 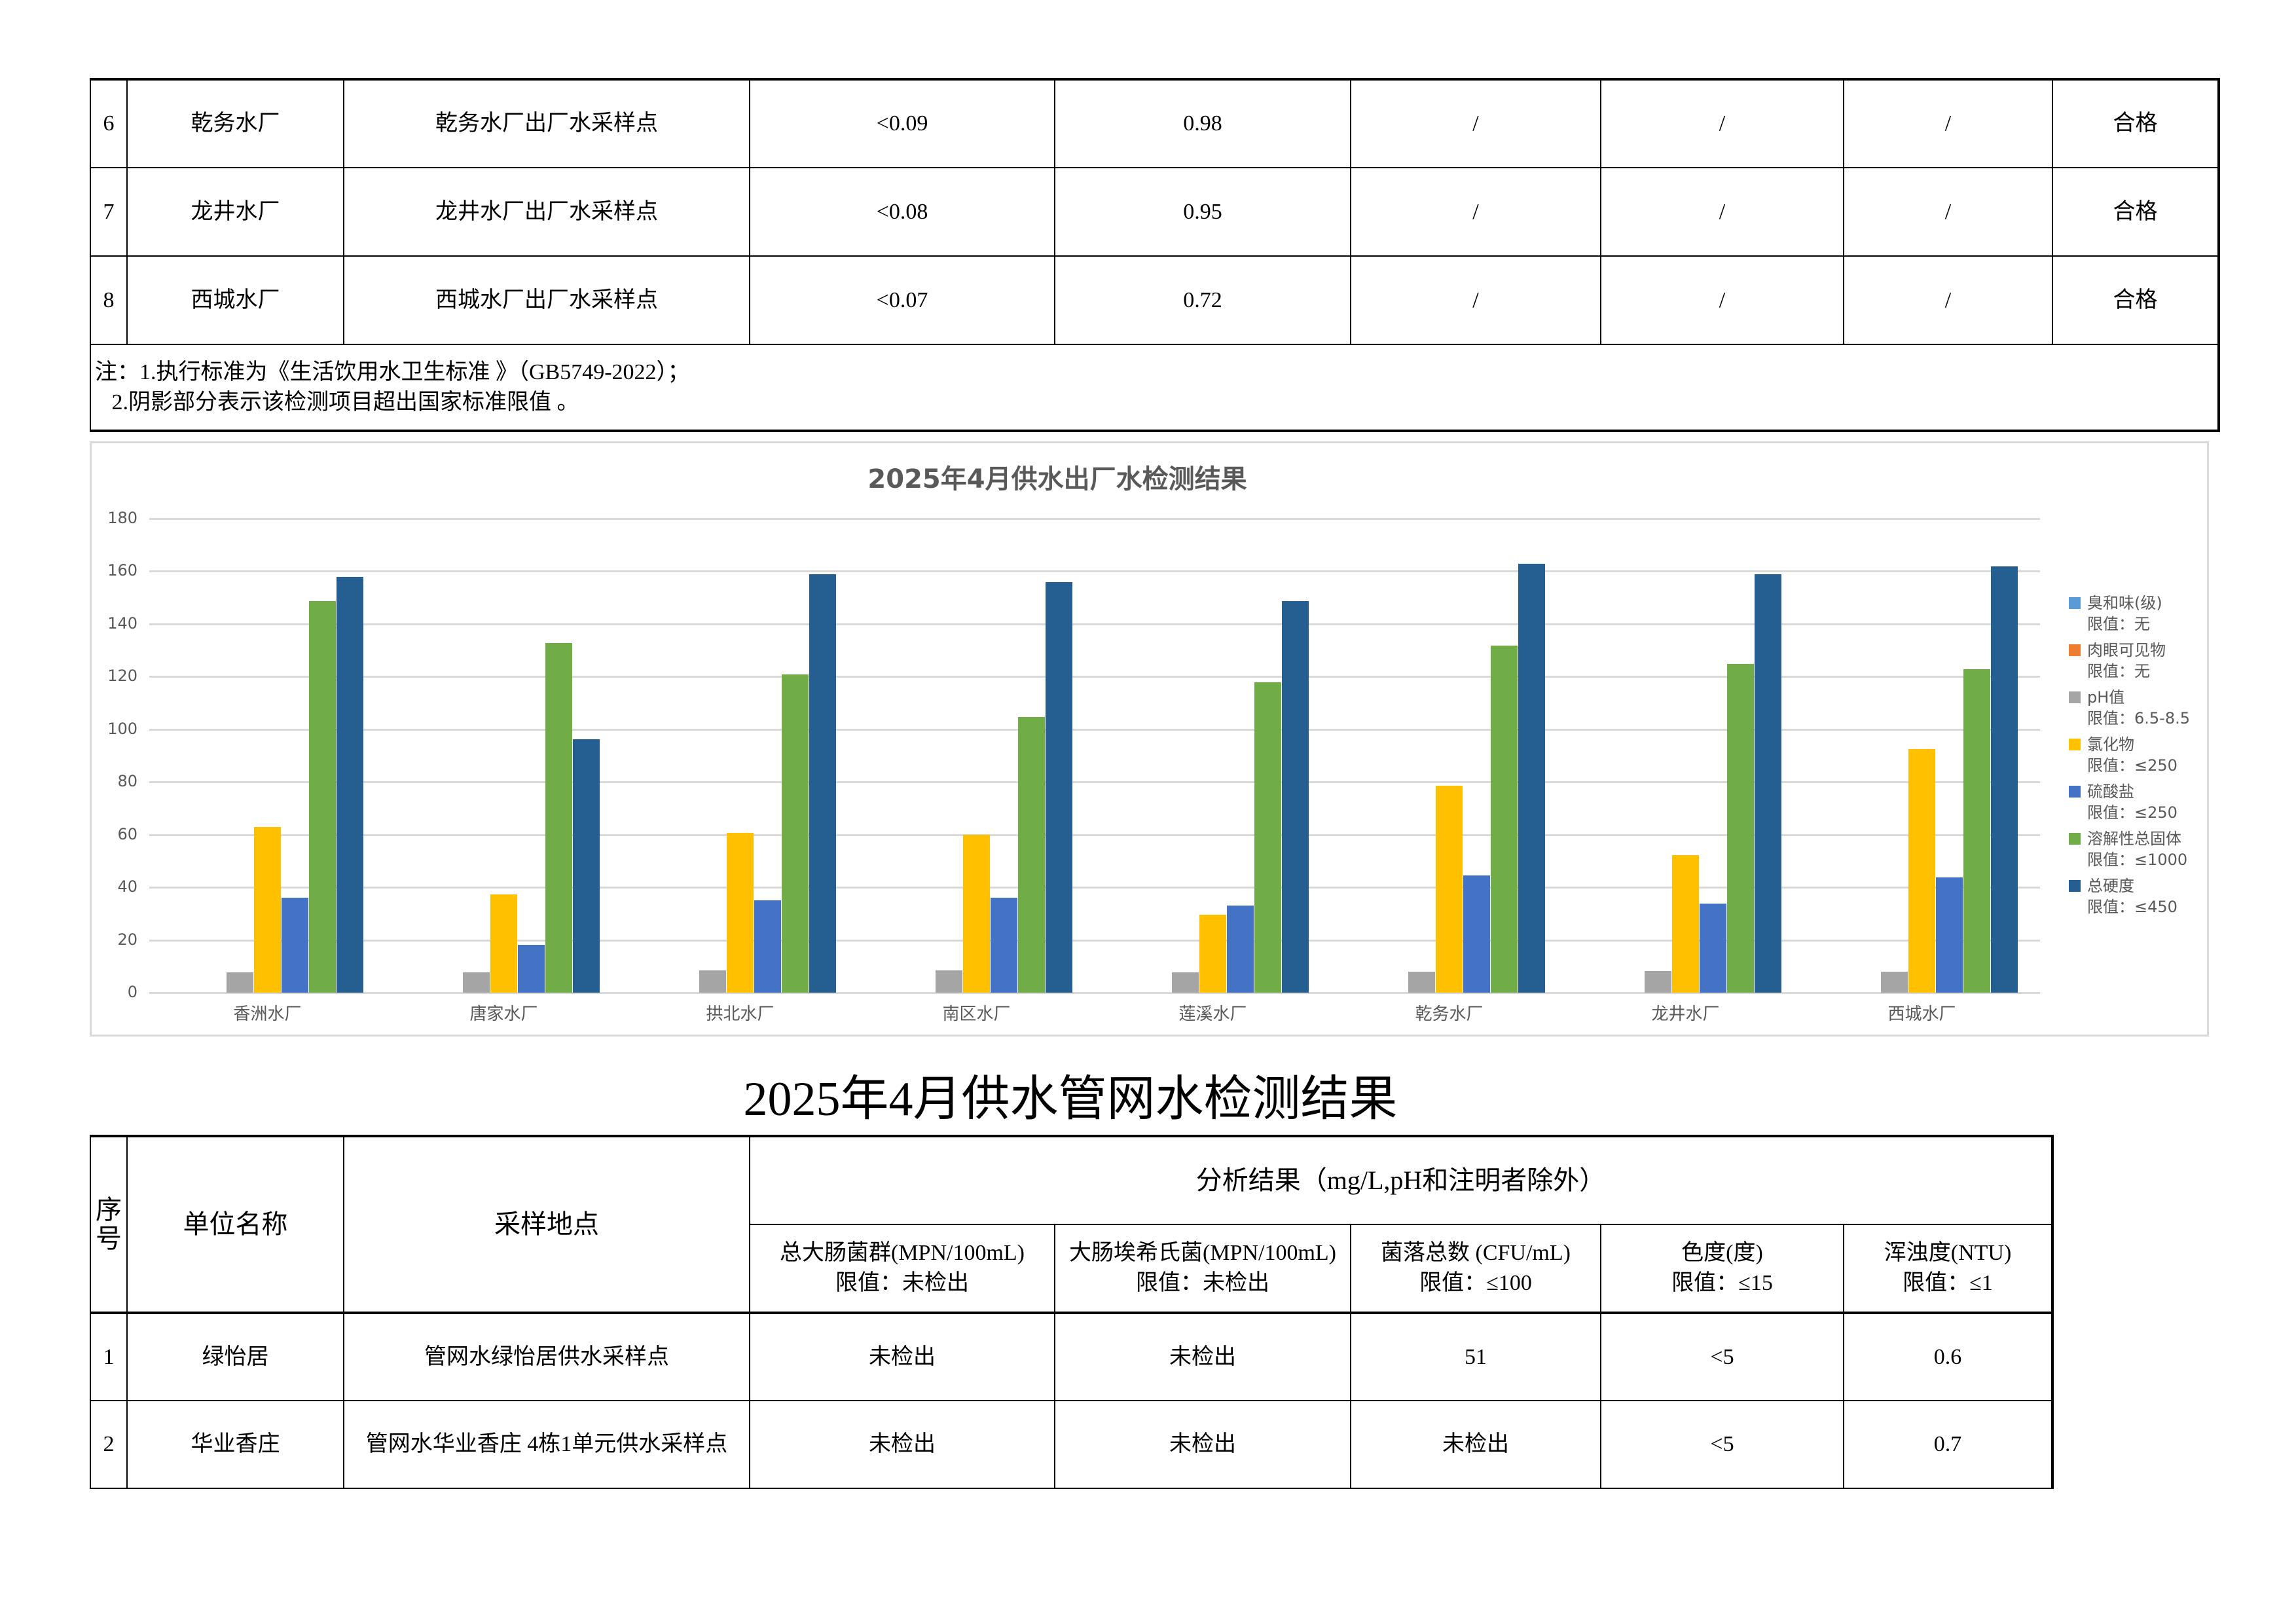 What do you see at coordinates (235, 1444) in the screenshot?
I see `unit-name: 华业香庄` at bounding box center [235, 1444].